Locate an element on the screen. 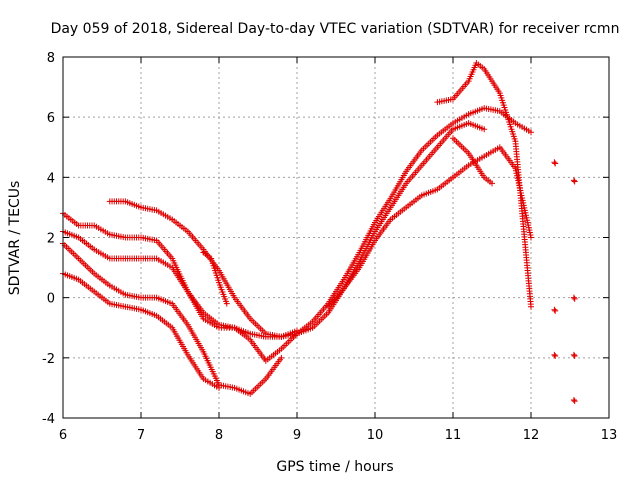 This screenshot has height=480, width=640. x-tick-label: 8 is located at coordinates (219, 435).